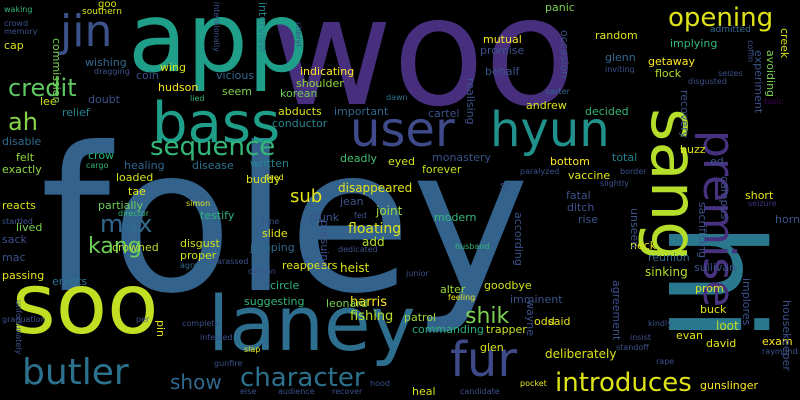 This screenshot has width=800, height=400. I want to click on word-slap: slap, so click(252, 349).